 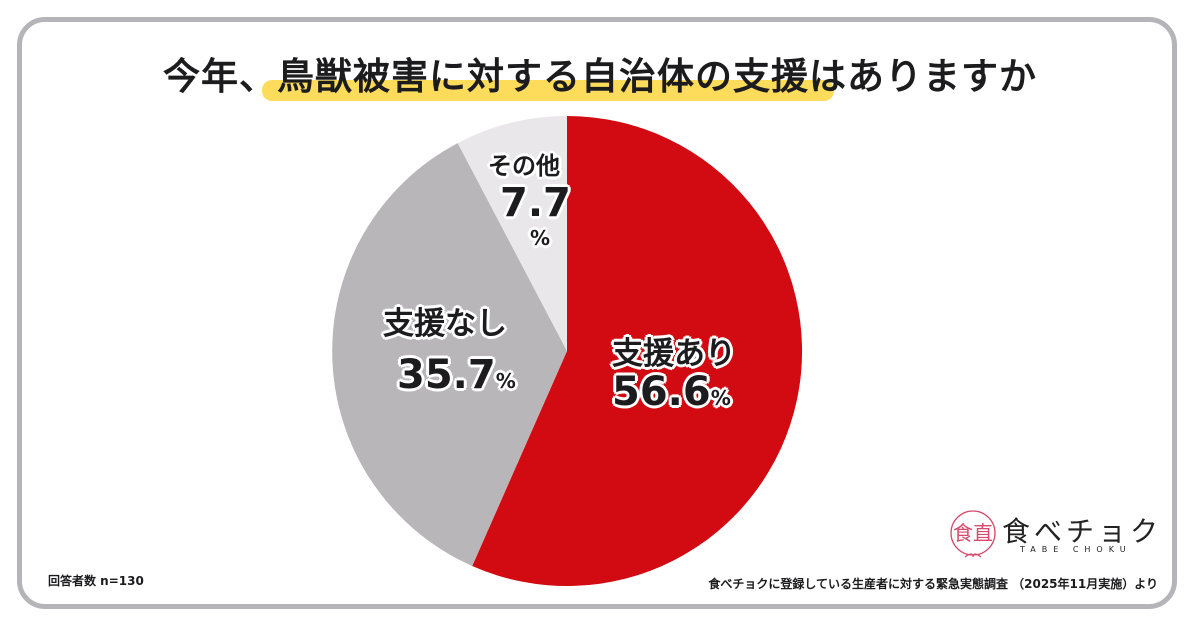 I want to click on source-note: 食べチョクに登録している生産者に対する緊急実態調査 （2025年11月実施）より, so click(x=933, y=584).